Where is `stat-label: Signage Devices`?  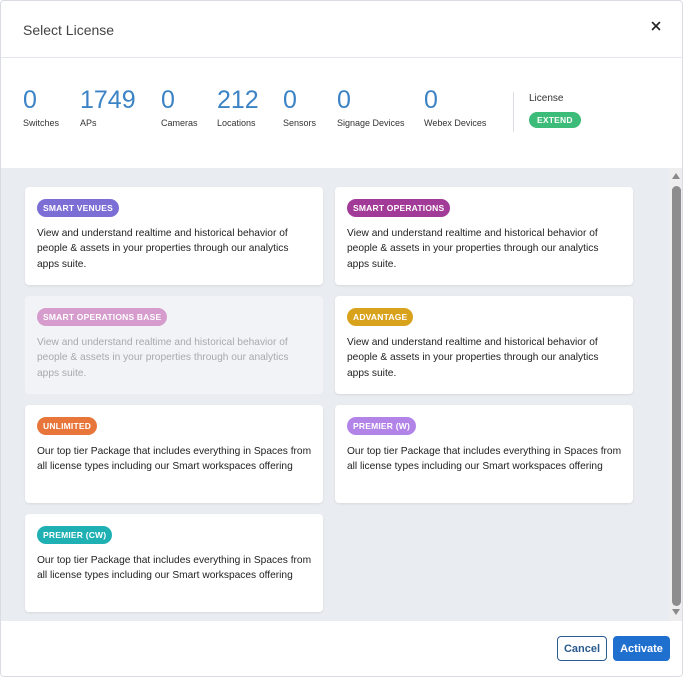 stat-label: Signage Devices is located at coordinates (371, 123).